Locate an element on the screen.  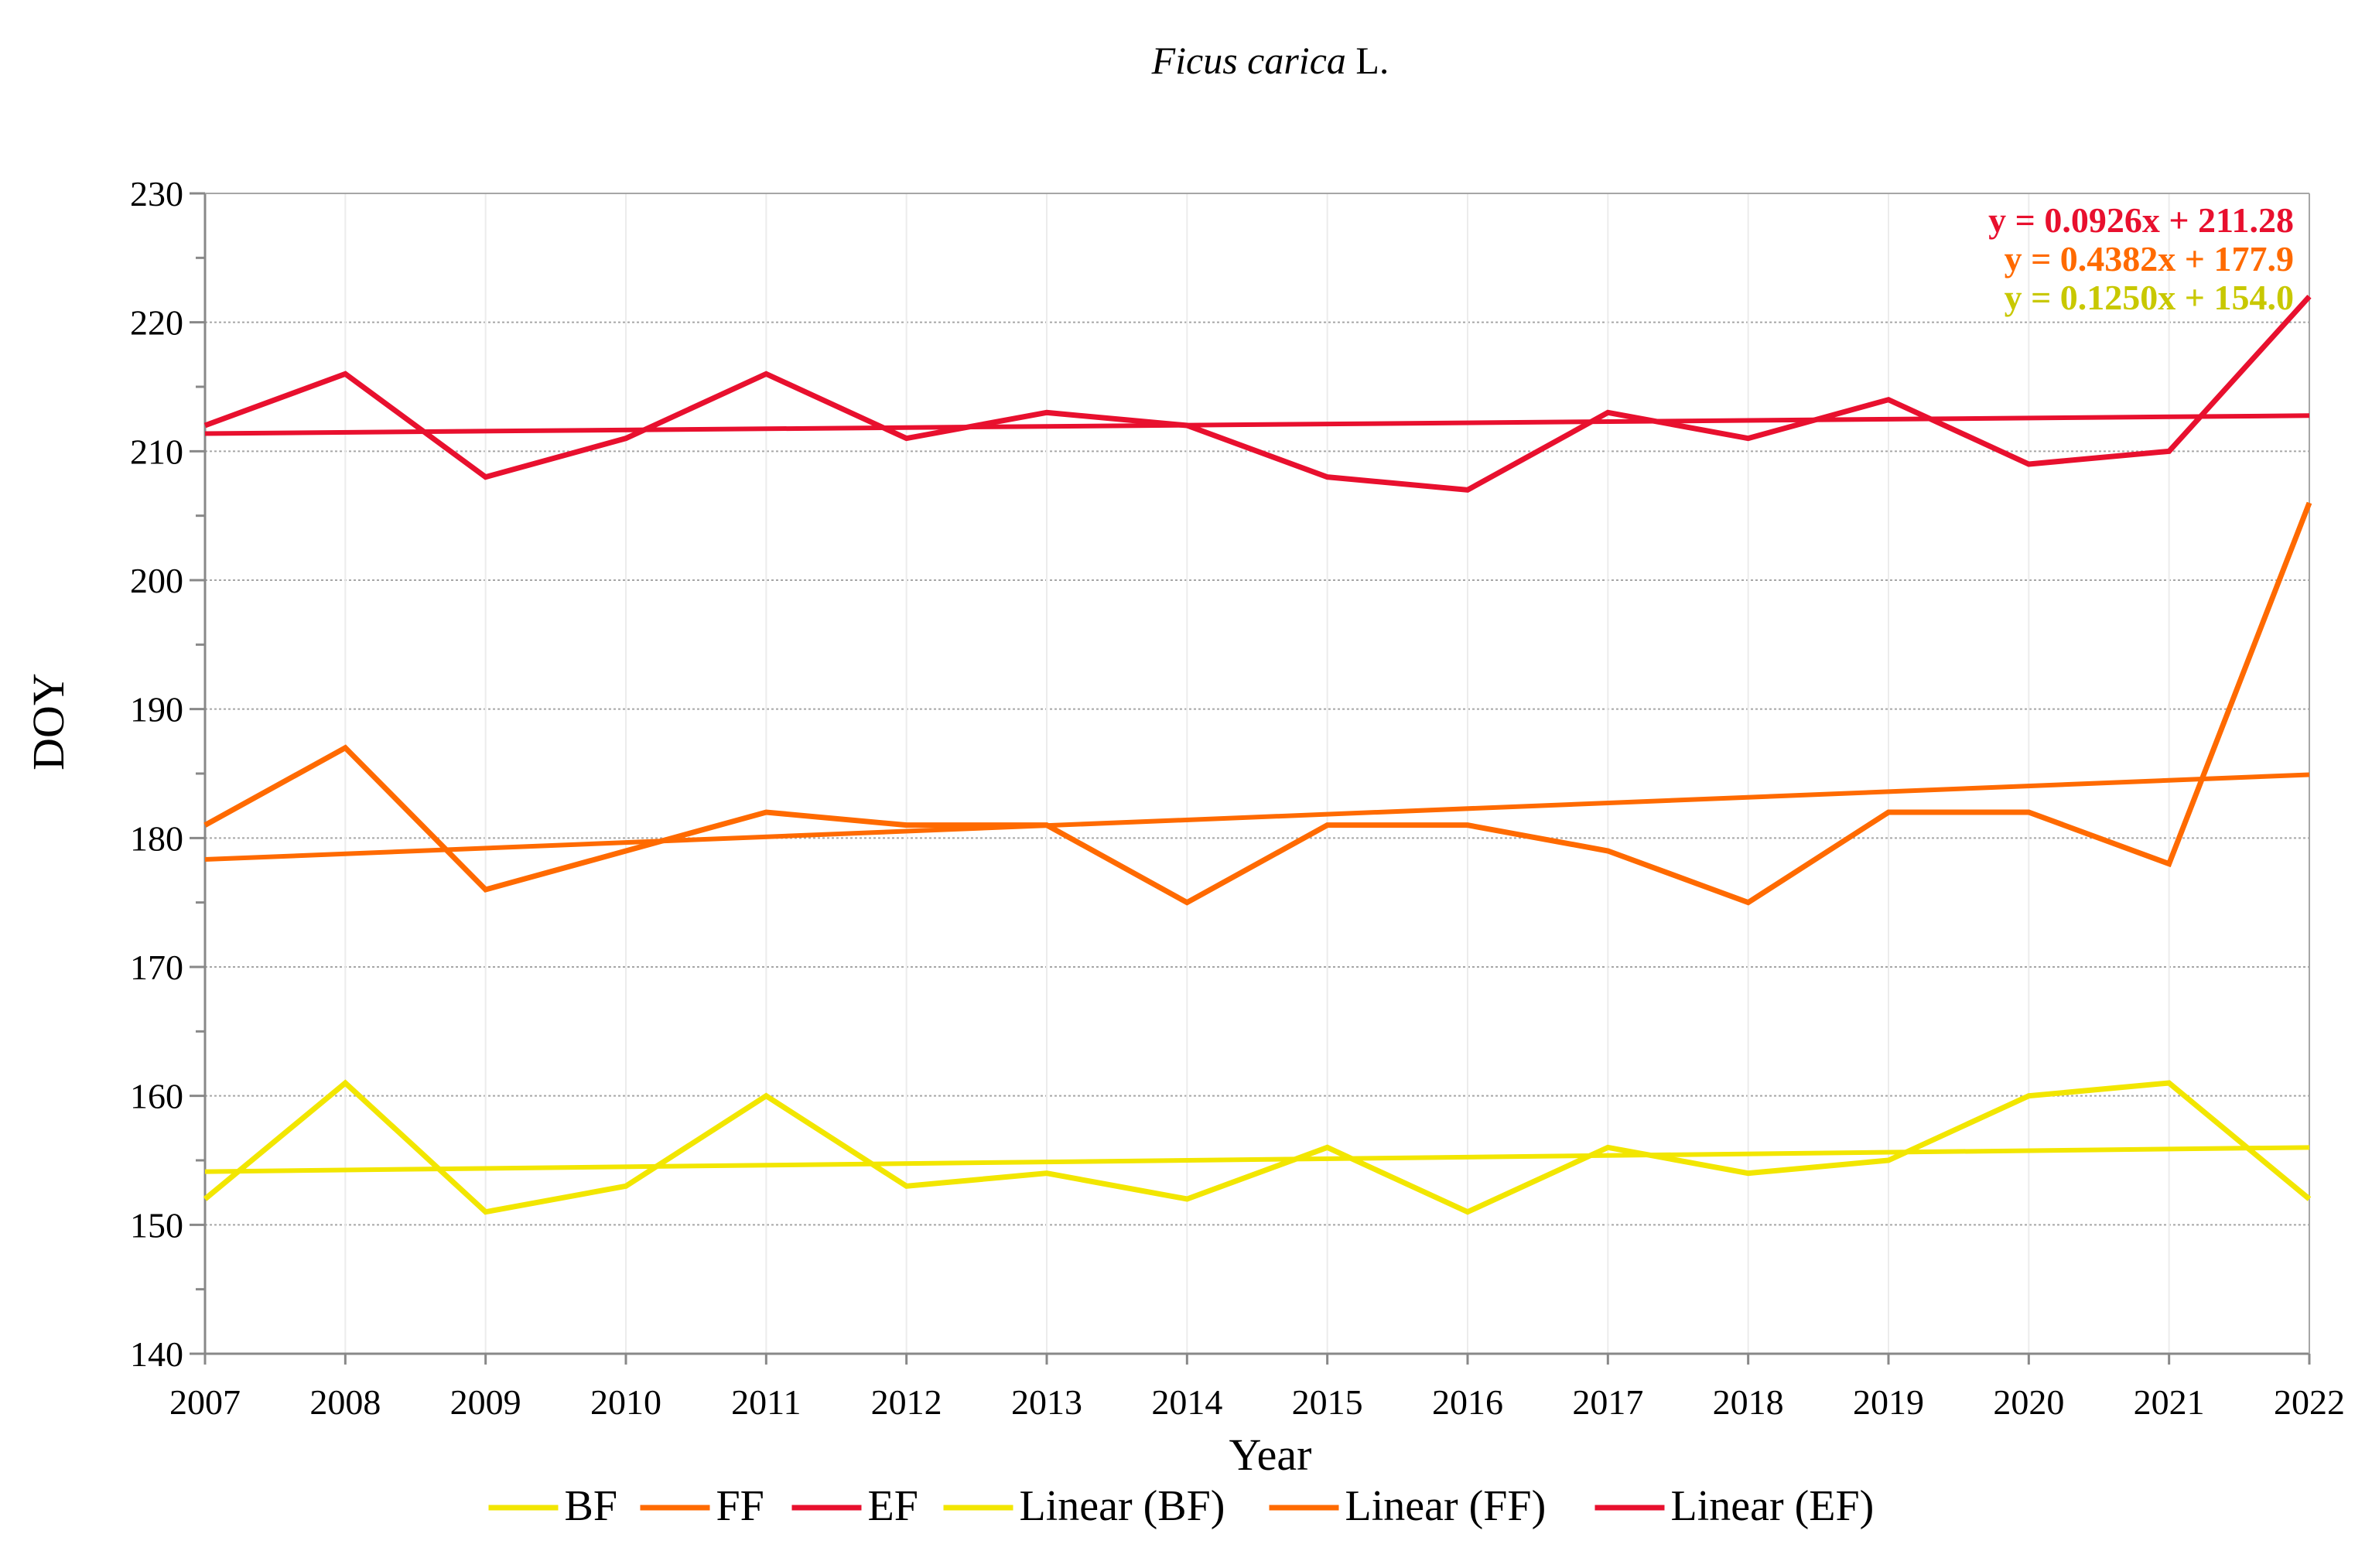
trendline-ef is located at coordinates (1257, 424).